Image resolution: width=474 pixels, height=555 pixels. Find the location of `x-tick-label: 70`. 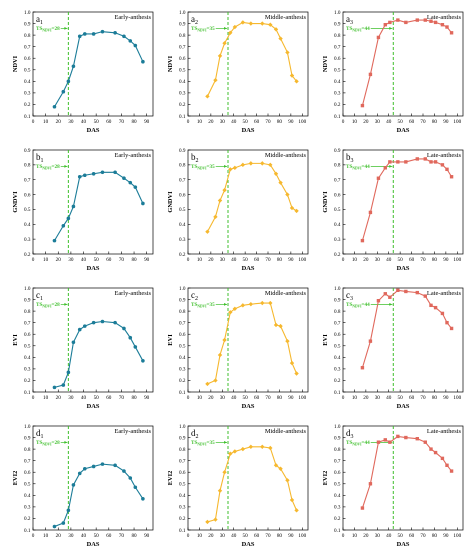

x-tick-label: 70 is located at coordinates (122, 536).